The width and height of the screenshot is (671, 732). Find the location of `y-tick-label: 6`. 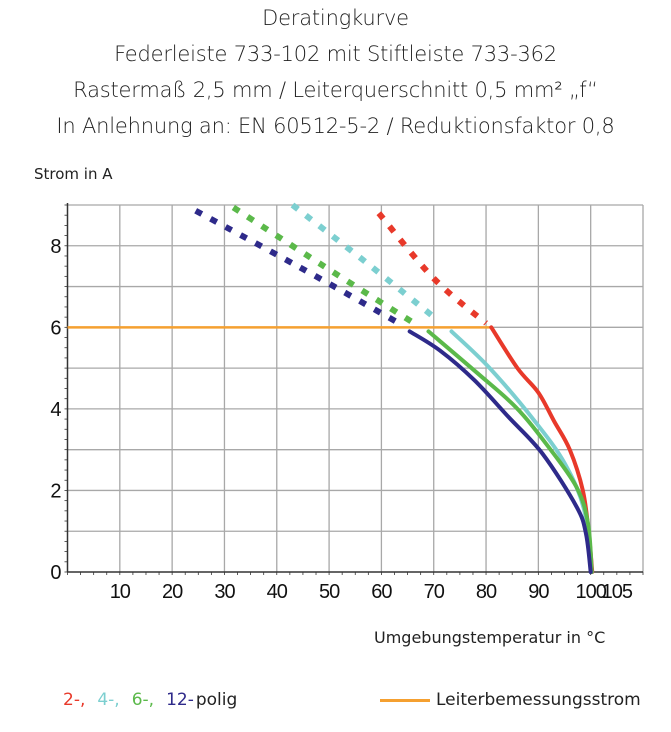

y-tick-label: 6 is located at coordinates (55, 328).